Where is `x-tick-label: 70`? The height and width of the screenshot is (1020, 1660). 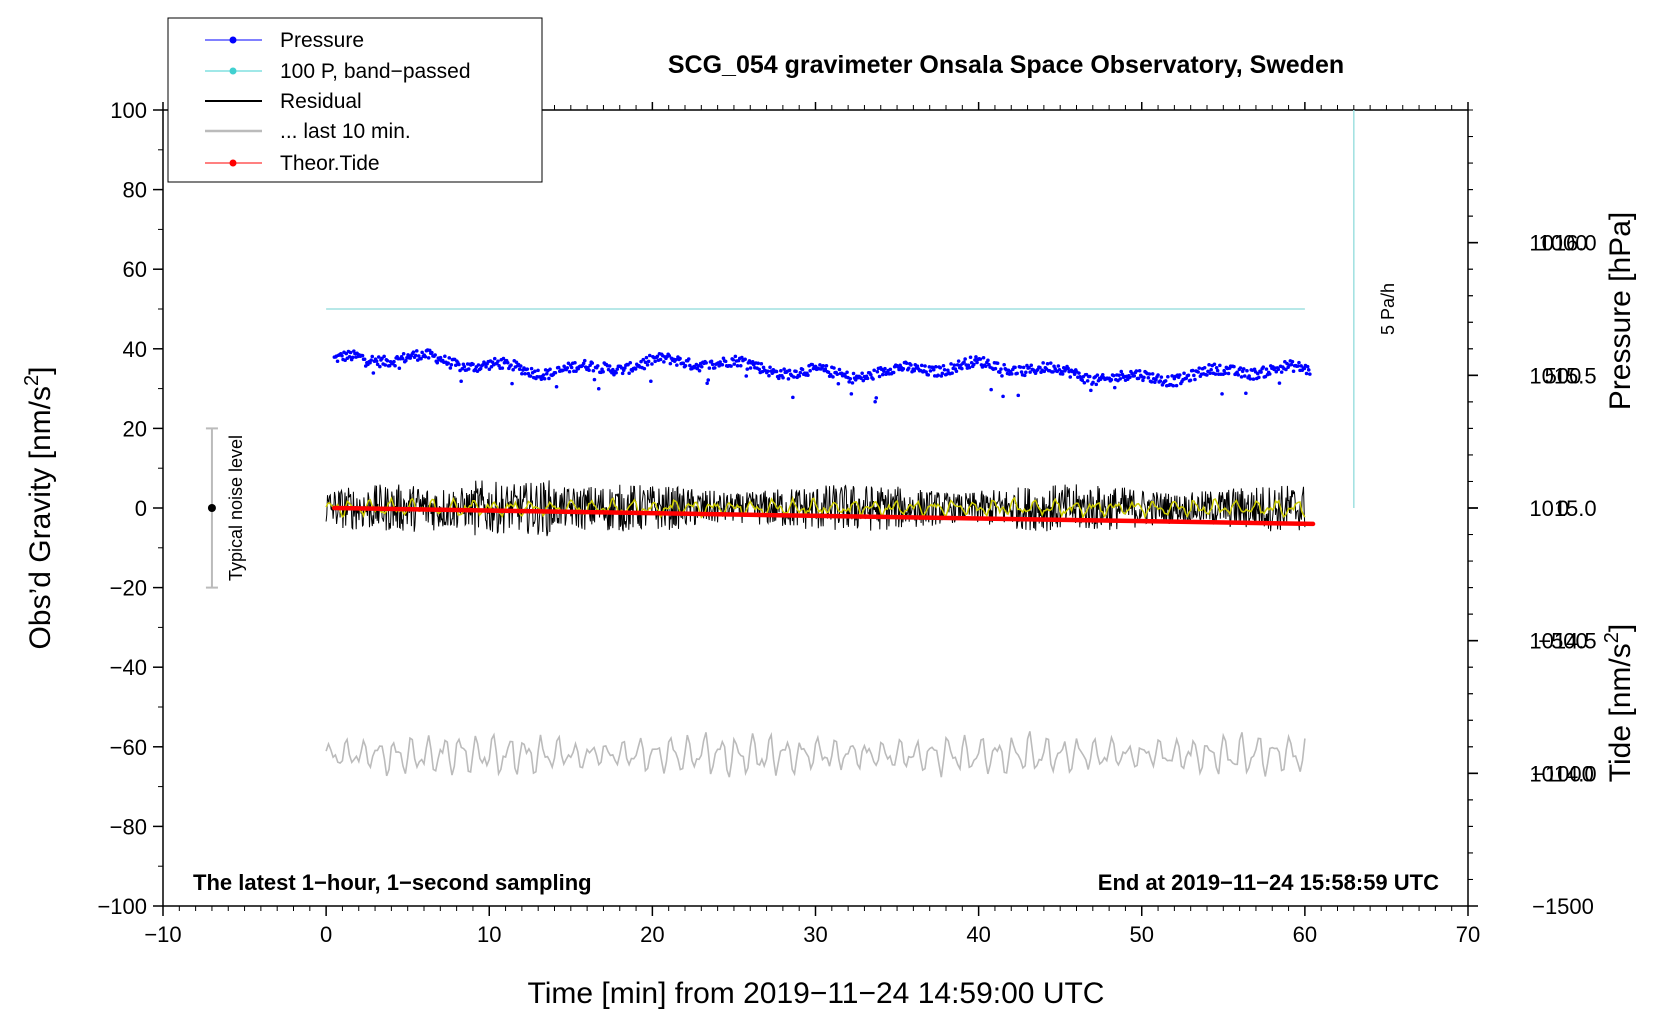
x-tick-label: 70 is located at coordinates (1468, 934).